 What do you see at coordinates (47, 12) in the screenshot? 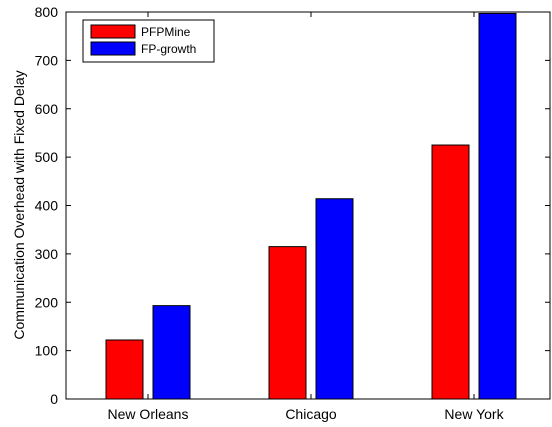
I see `y-tick-label: 800` at bounding box center [47, 12].